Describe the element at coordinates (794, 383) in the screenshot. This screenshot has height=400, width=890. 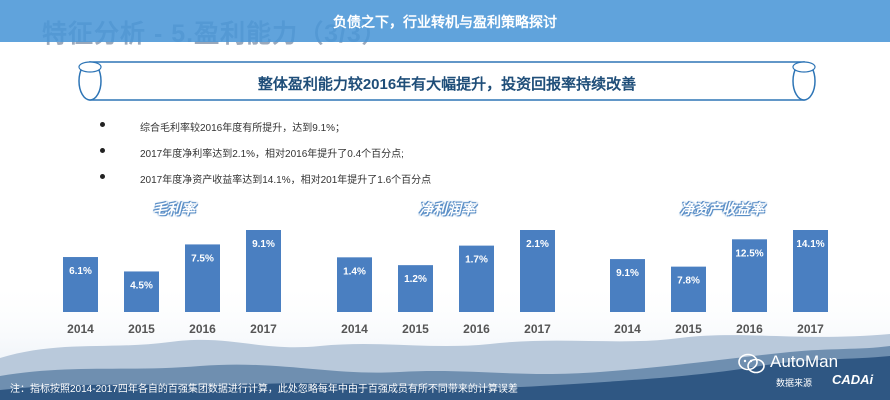
I see `brand-source: 数据来源` at that location.